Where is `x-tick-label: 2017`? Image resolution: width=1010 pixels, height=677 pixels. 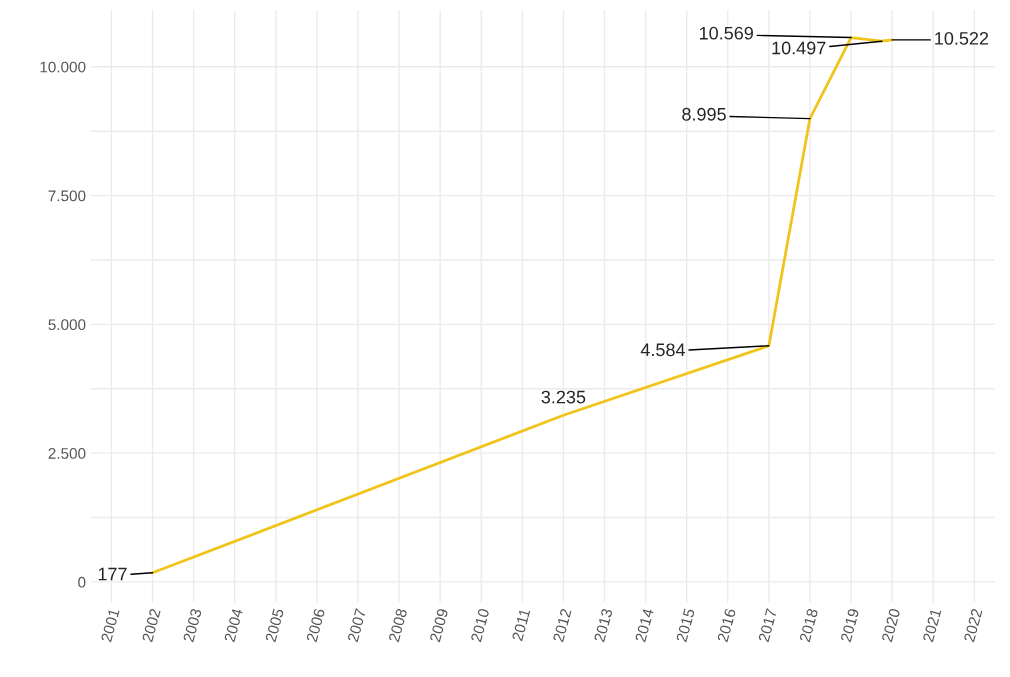
x-tick-label: 2017 is located at coordinates (768, 625).